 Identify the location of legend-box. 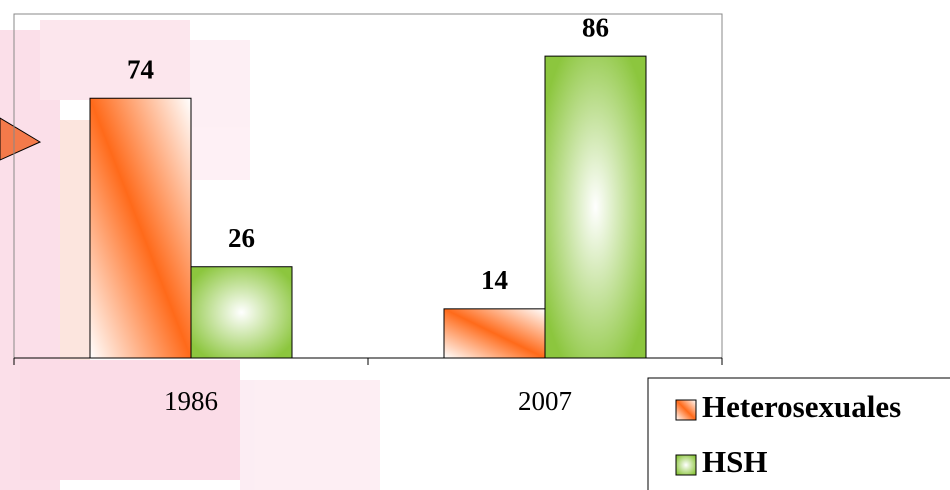
(798, 433).